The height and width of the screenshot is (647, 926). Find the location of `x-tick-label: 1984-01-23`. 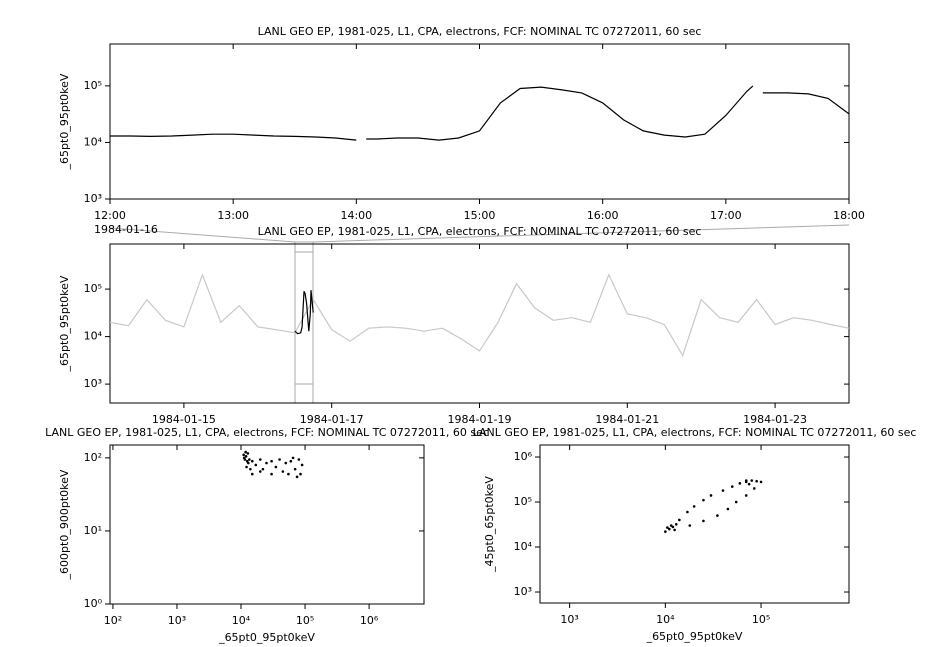

x-tick-label: 1984-01-23 is located at coordinates (775, 419).